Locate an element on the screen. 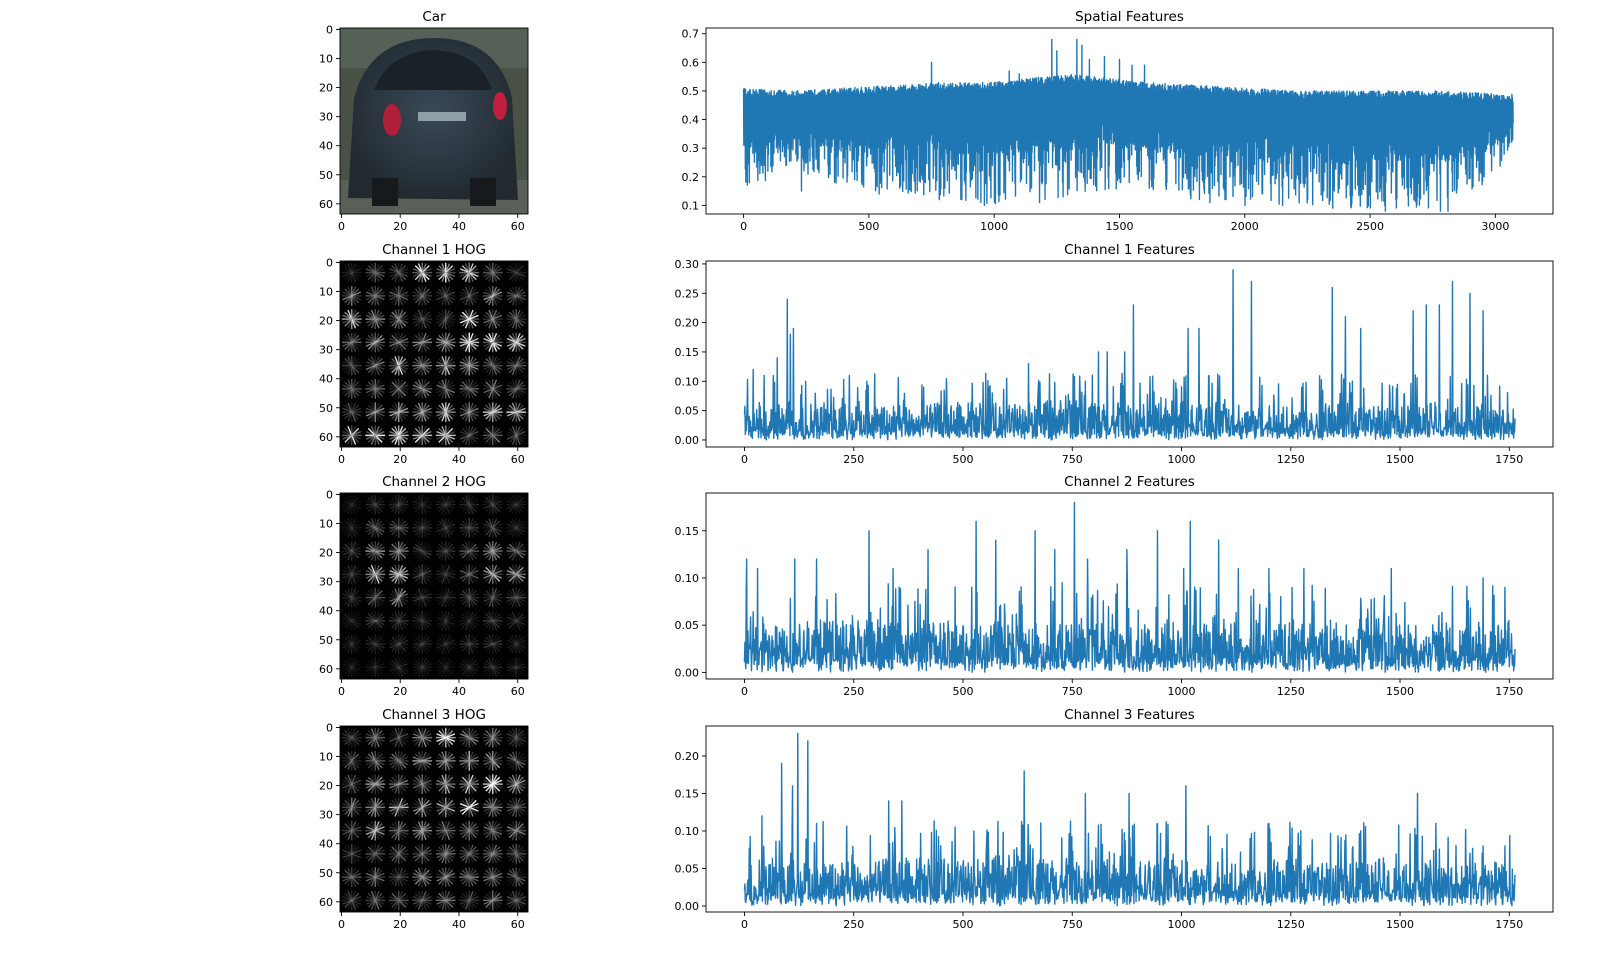  y-tick-label: 0.00 is located at coordinates (687, 440).